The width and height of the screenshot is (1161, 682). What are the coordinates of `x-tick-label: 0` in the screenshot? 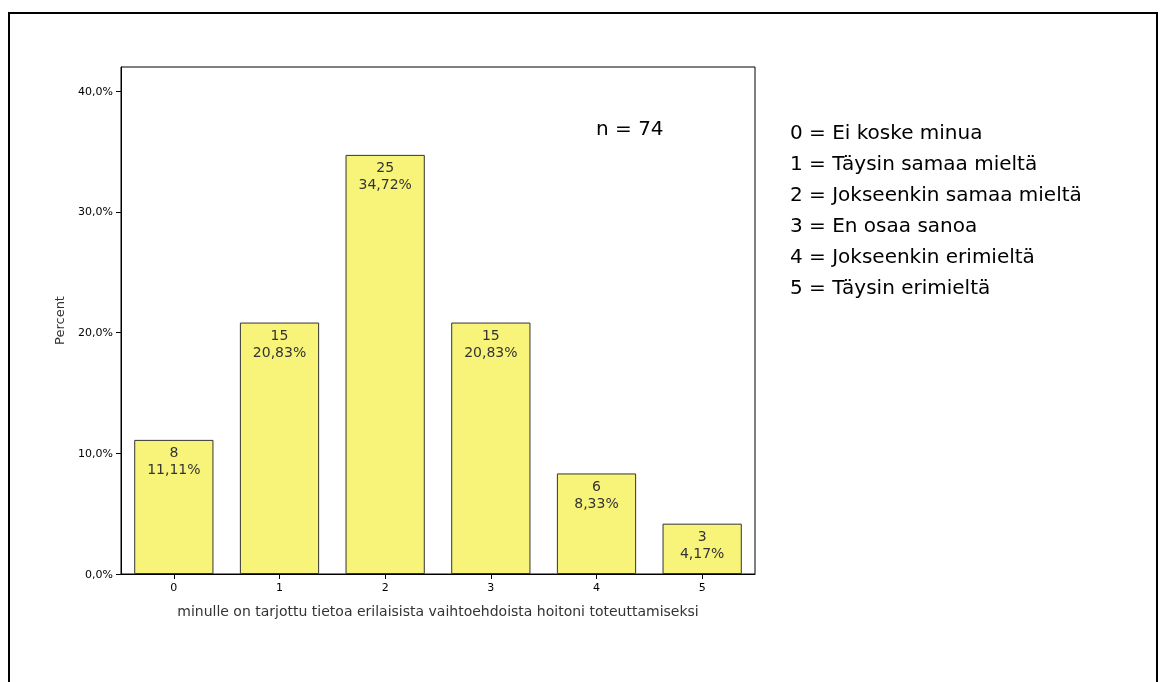 It's located at (174, 587).